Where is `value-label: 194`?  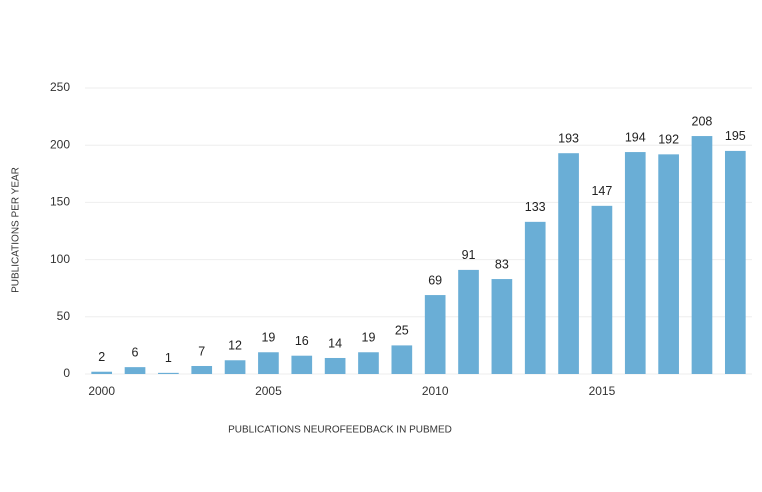 value-label: 194 is located at coordinates (635, 137).